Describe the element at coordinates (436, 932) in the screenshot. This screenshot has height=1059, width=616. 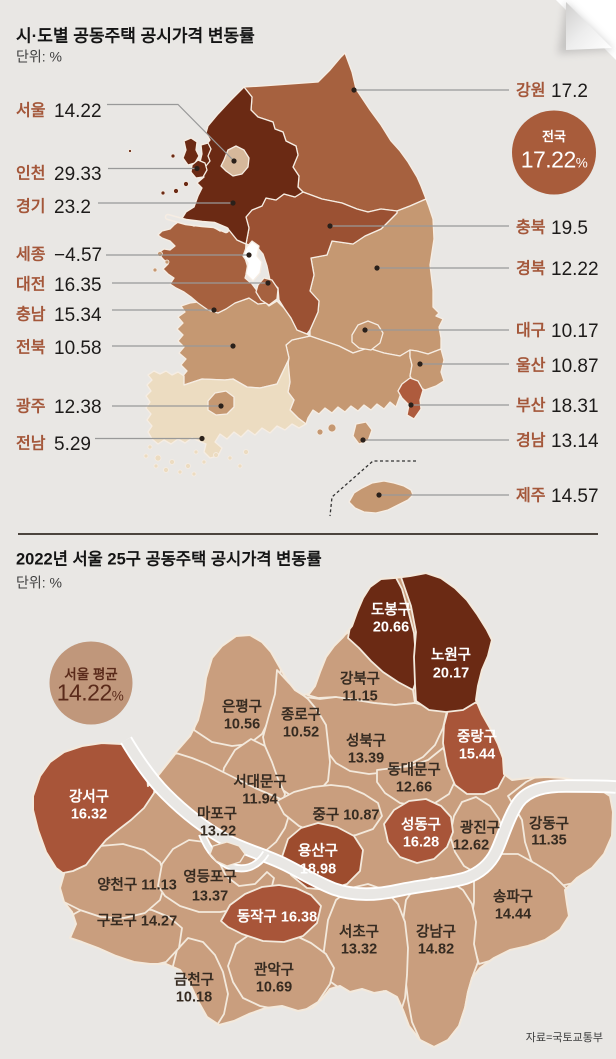
I see `svg-text: 강남구` at that location.